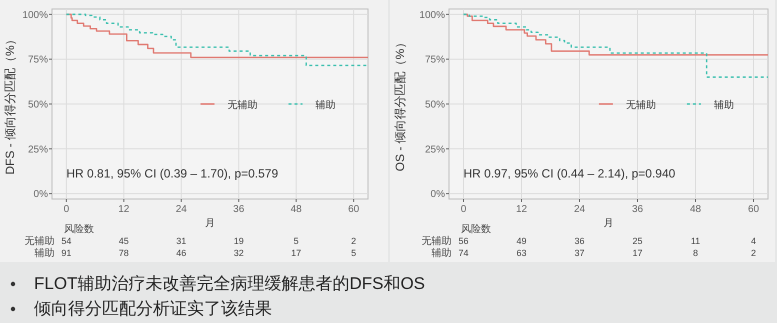  Describe the element at coordinates (66, 253) in the screenshot. I see `text: 91` at that location.